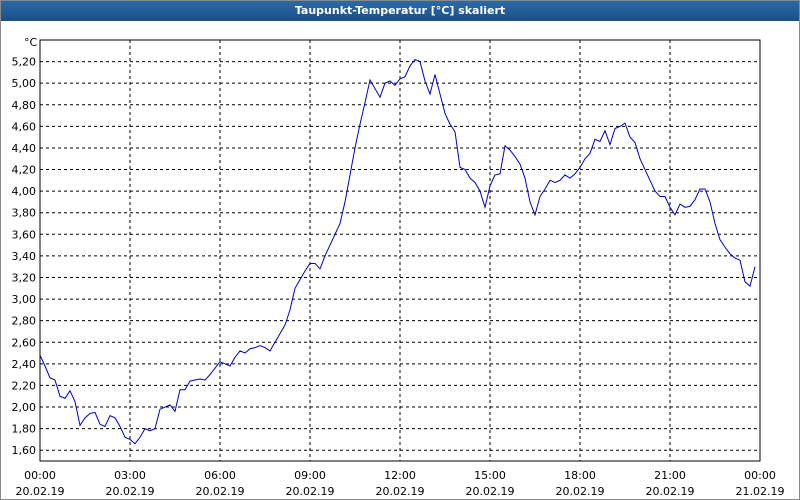  I want to click on x-tick-label: 21:00, so click(670, 475).